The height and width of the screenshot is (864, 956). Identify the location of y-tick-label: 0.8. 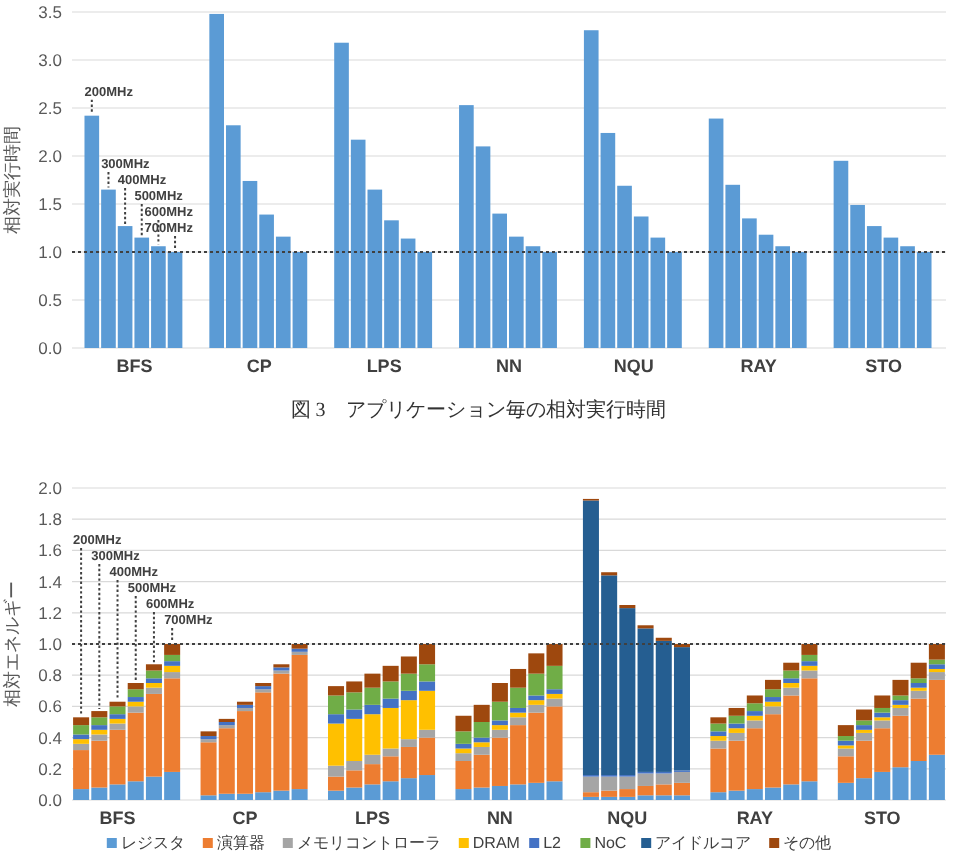
(50, 675).